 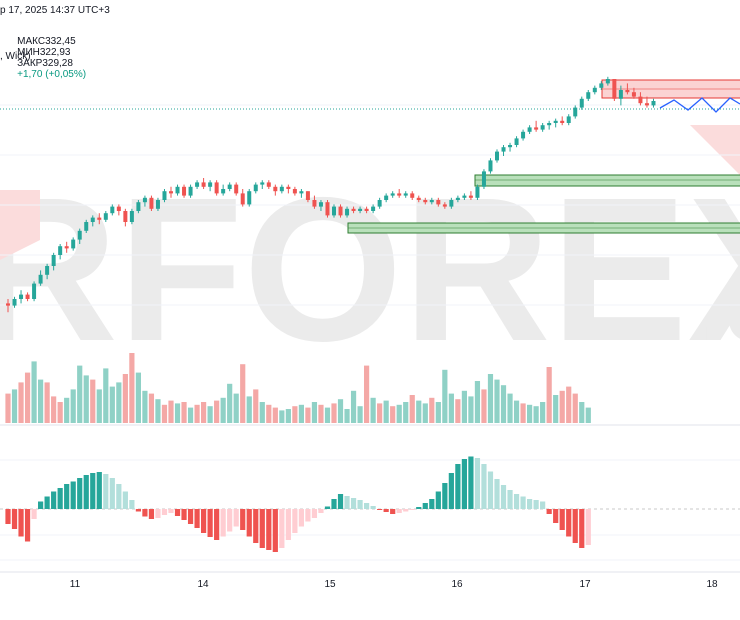 I want to click on date-line: р 17, 2025 14:37 UTC+3, so click(x=55, y=10).